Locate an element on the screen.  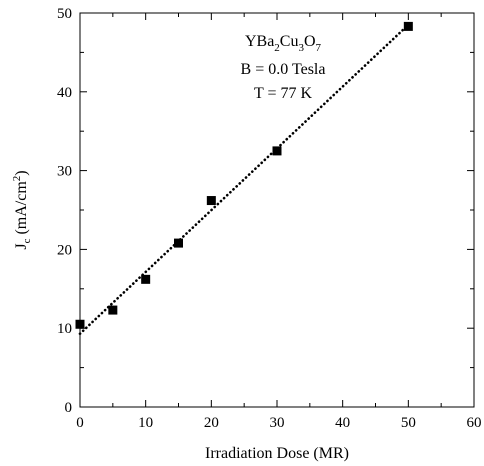
formula-part-4: O is located at coordinates (310, 41).